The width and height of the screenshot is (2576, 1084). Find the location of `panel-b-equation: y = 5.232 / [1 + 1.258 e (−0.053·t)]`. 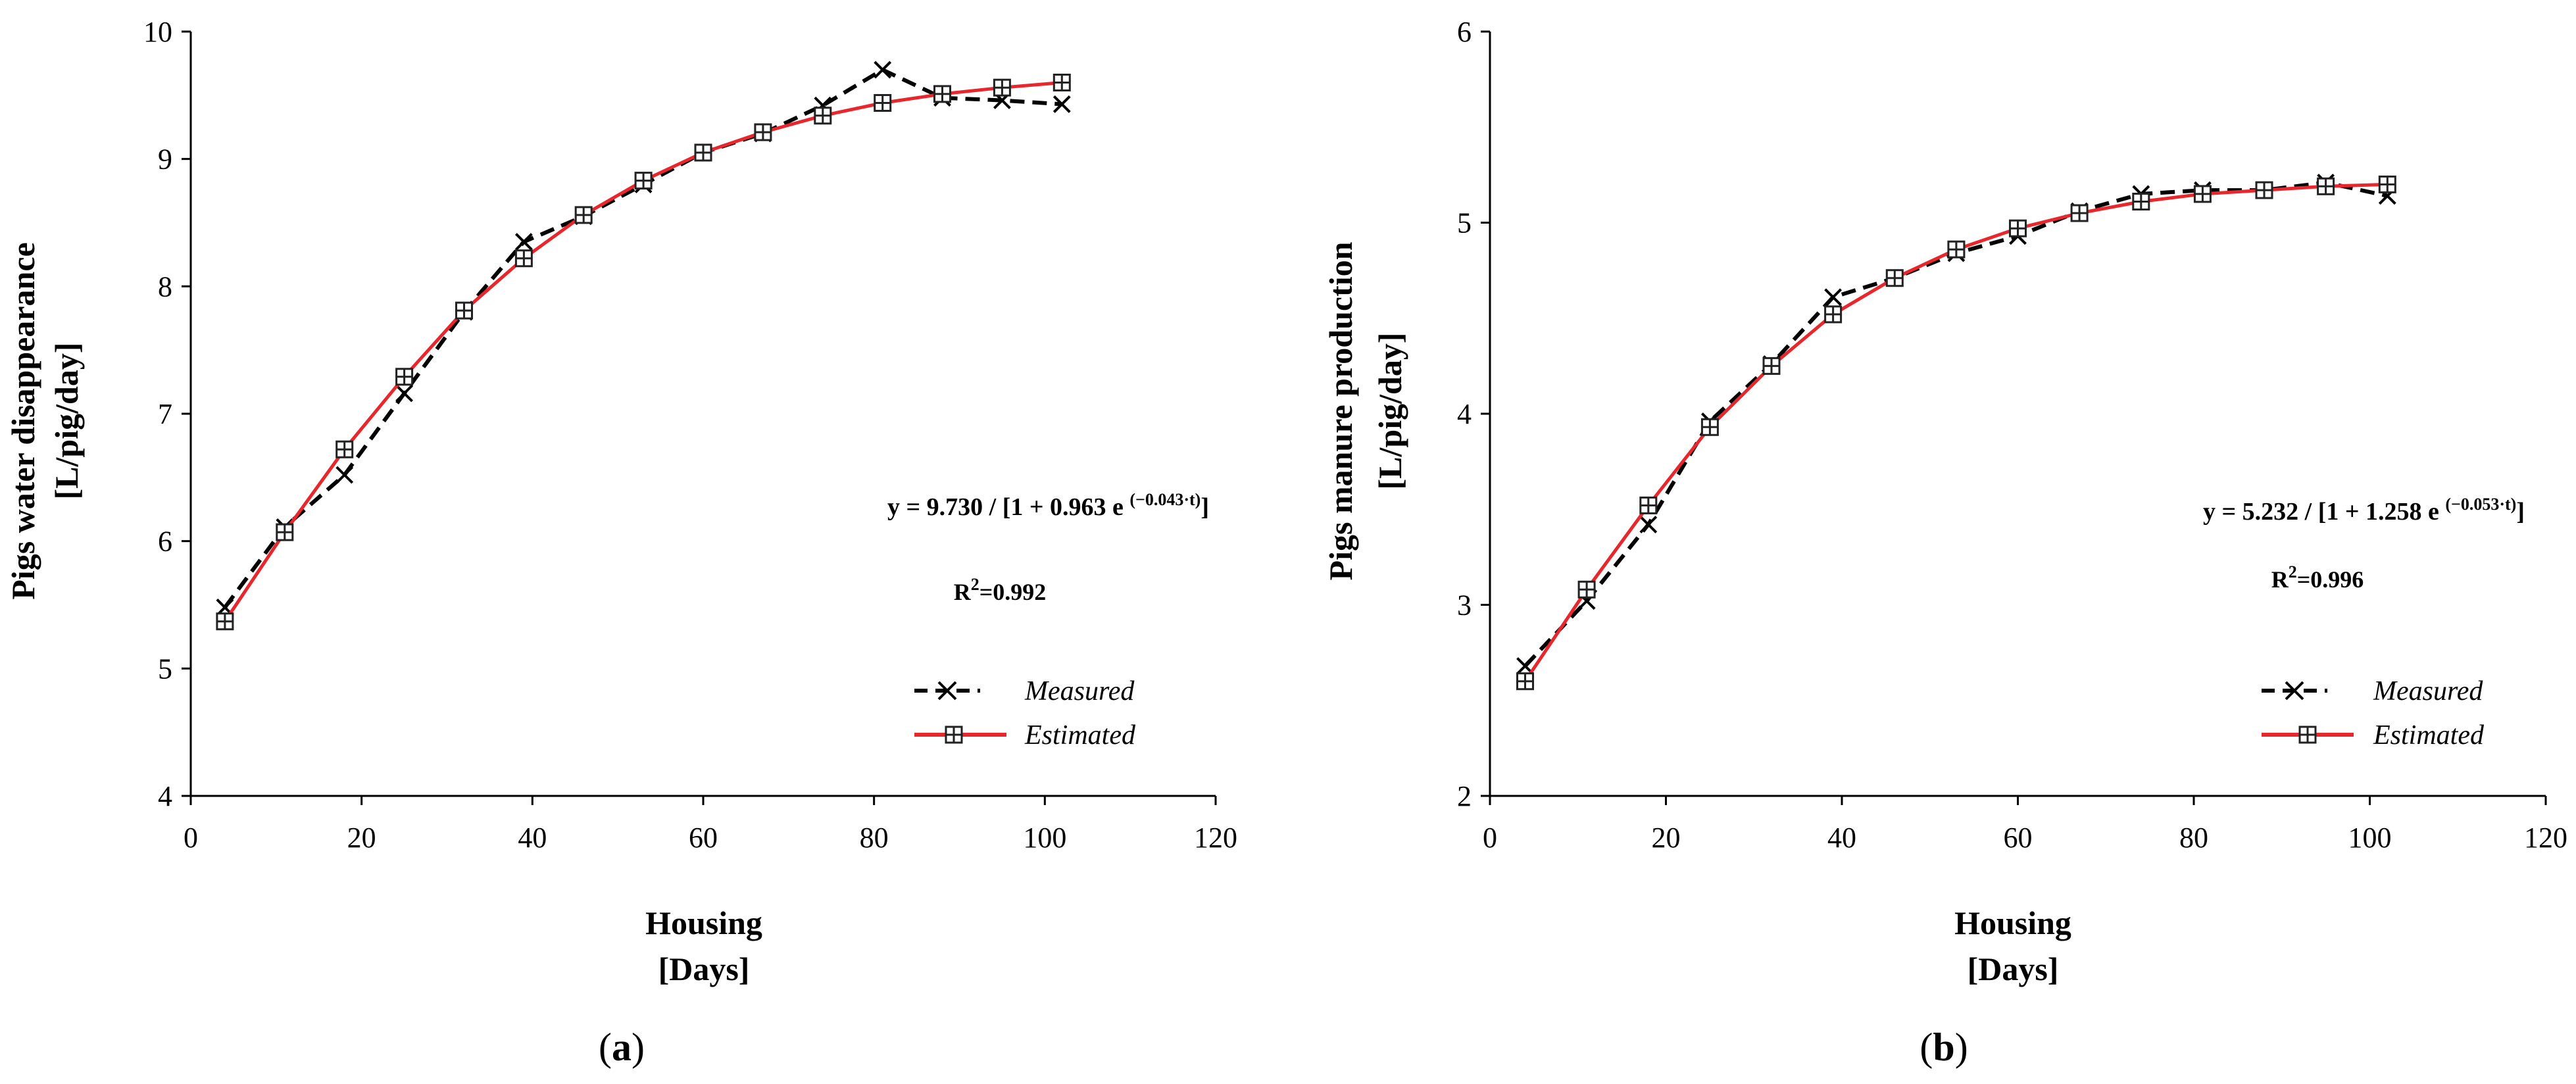

panel-b-equation: y = 5.232 / [1 + 1.258 e (−0.053·t)] is located at coordinates (2364, 511).